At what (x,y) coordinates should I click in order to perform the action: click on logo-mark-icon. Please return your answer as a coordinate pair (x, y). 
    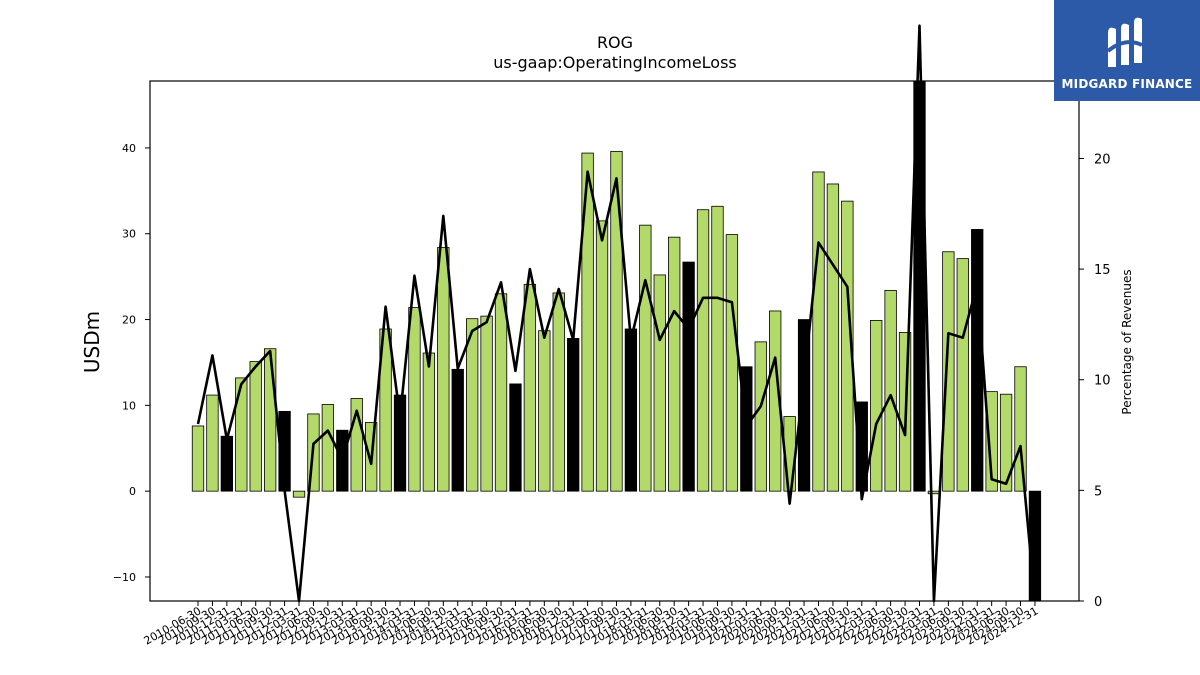
    Looking at the image, I should click on (1124, 42).